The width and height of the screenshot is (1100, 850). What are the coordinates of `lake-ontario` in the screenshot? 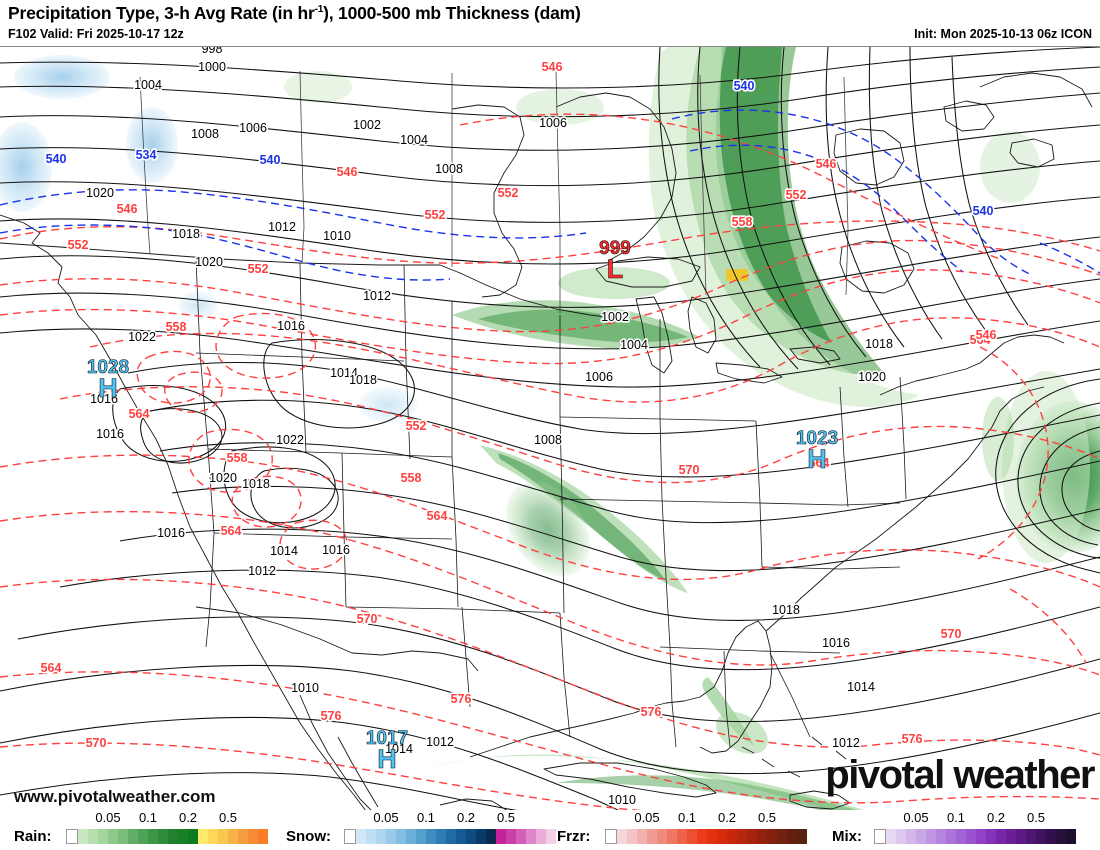 It's located at (815, 355).